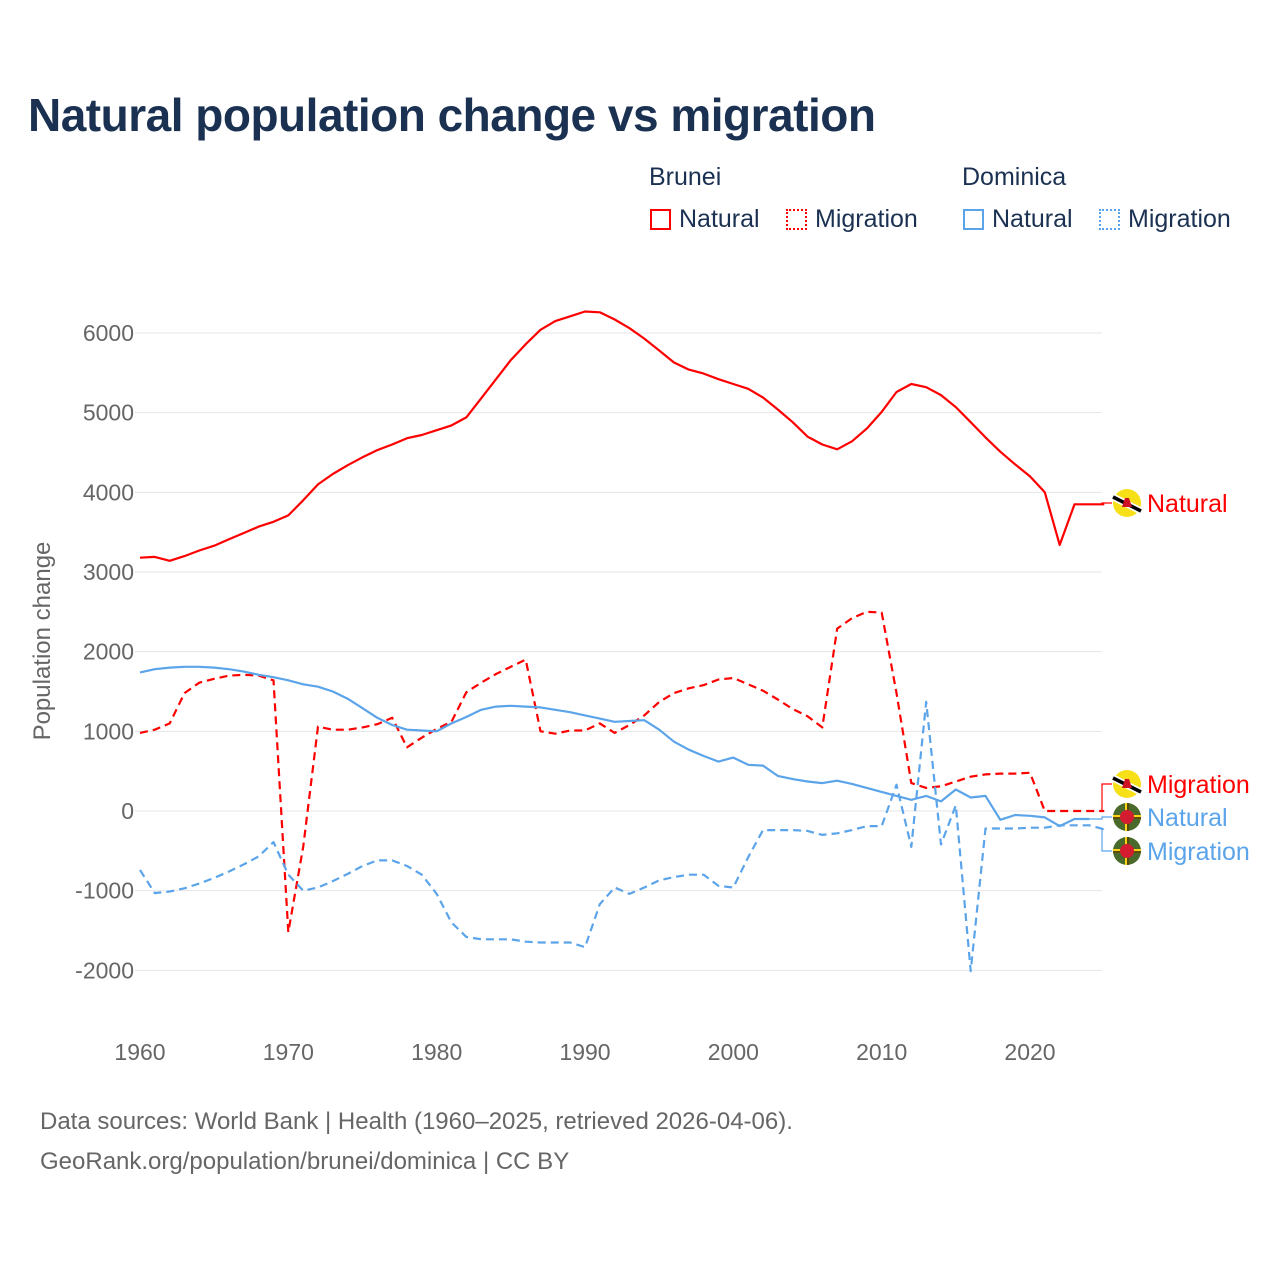  I want to click on legend-item-brunei-natural: Natural, so click(705, 219).